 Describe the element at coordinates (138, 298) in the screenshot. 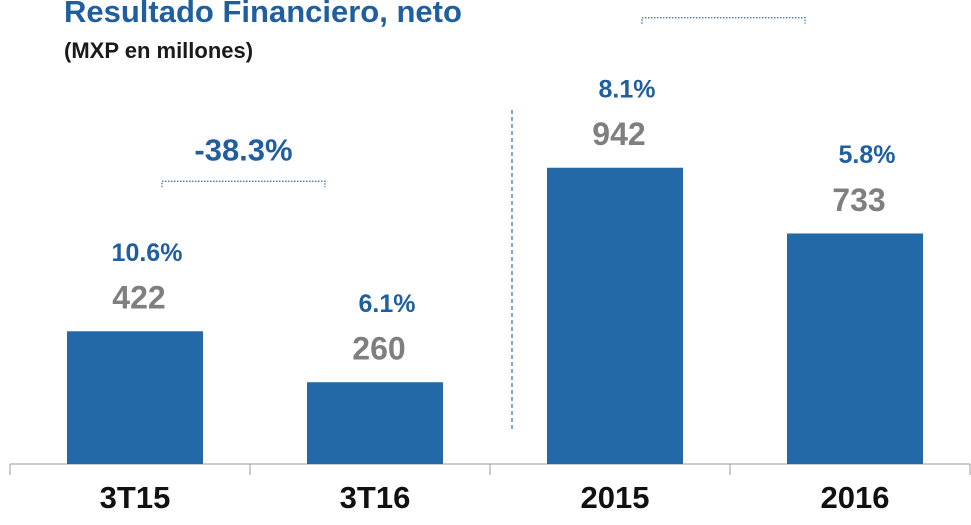

I see `value-label: 422` at that location.